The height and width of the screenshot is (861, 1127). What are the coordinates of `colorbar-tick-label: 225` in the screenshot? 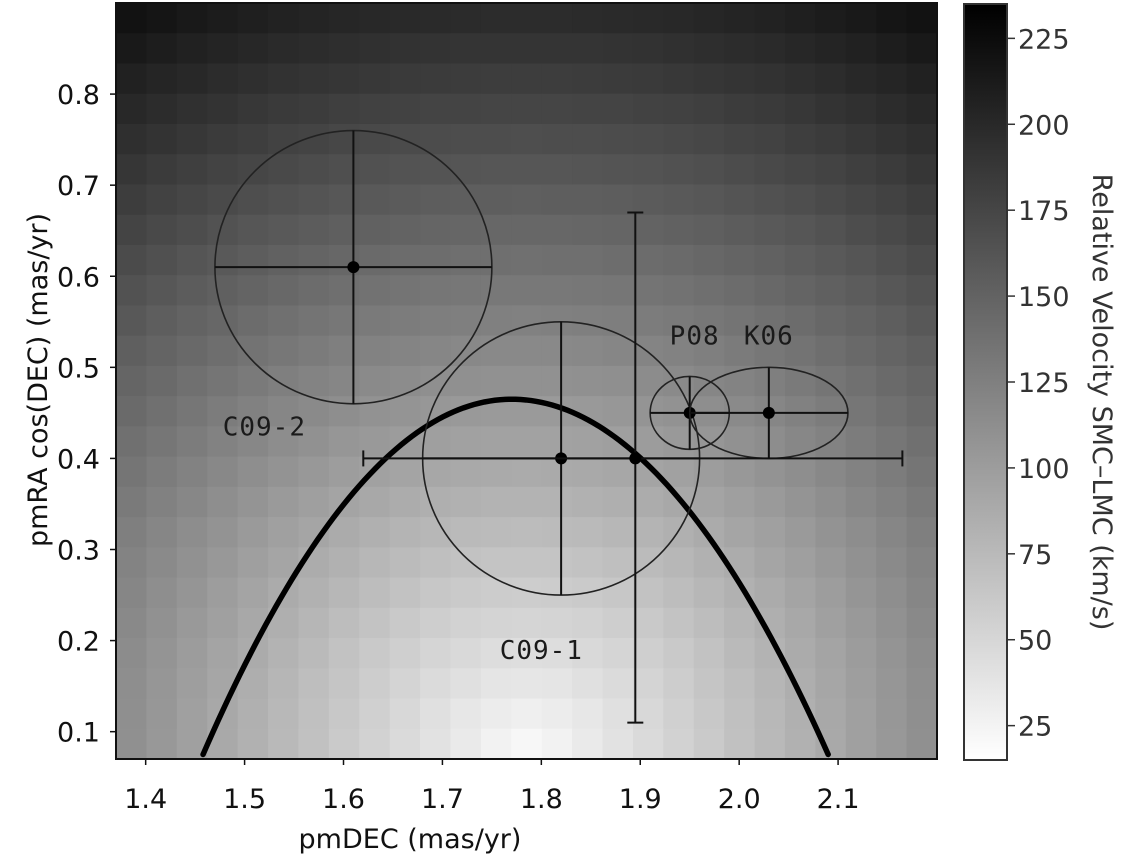 It's located at (1044, 39).